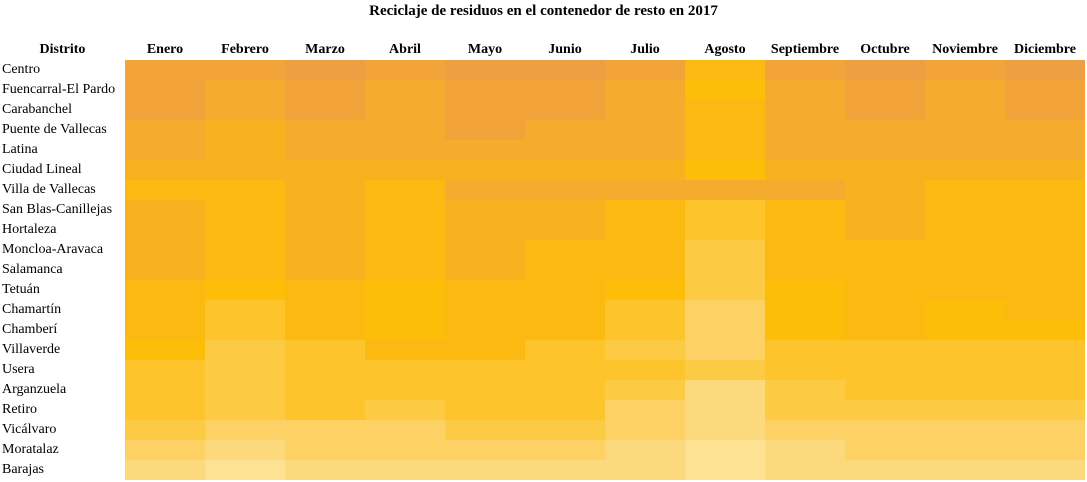  Describe the element at coordinates (18, 369) in the screenshot. I see `row-label: Usera` at that location.